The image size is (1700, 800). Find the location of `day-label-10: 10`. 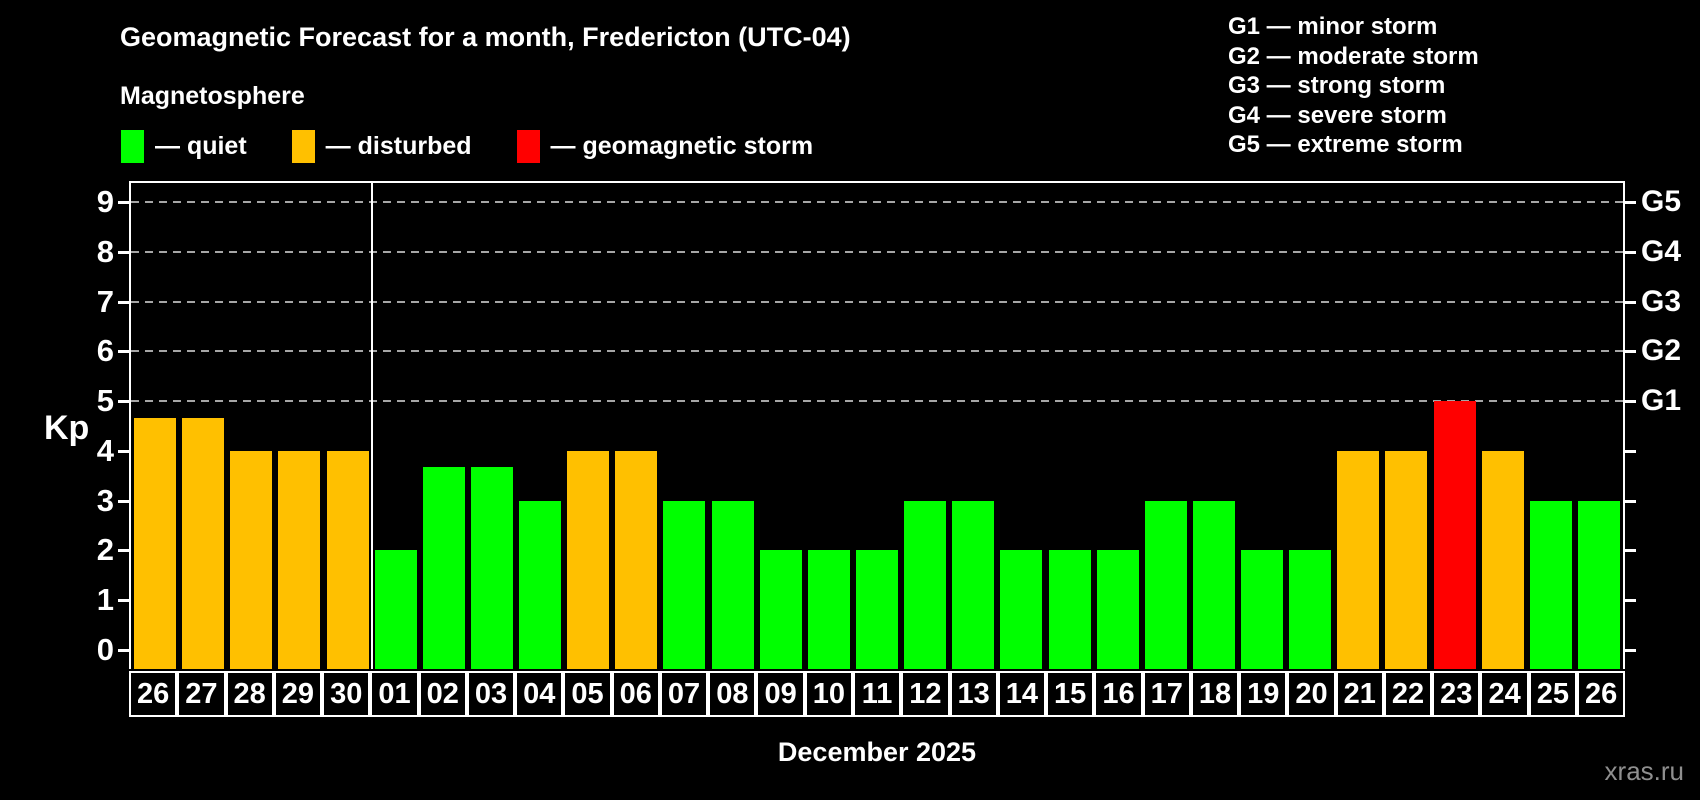

day-label-10: 10 is located at coordinates (828, 694).